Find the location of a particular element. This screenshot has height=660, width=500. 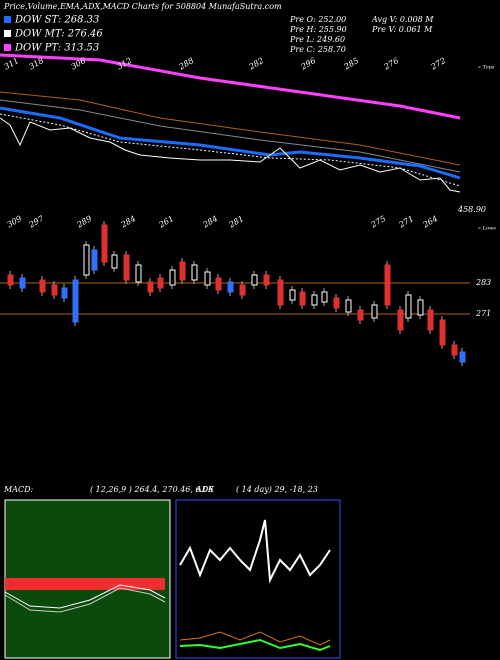

top-label: 282 is located at coordinates (256, 64).